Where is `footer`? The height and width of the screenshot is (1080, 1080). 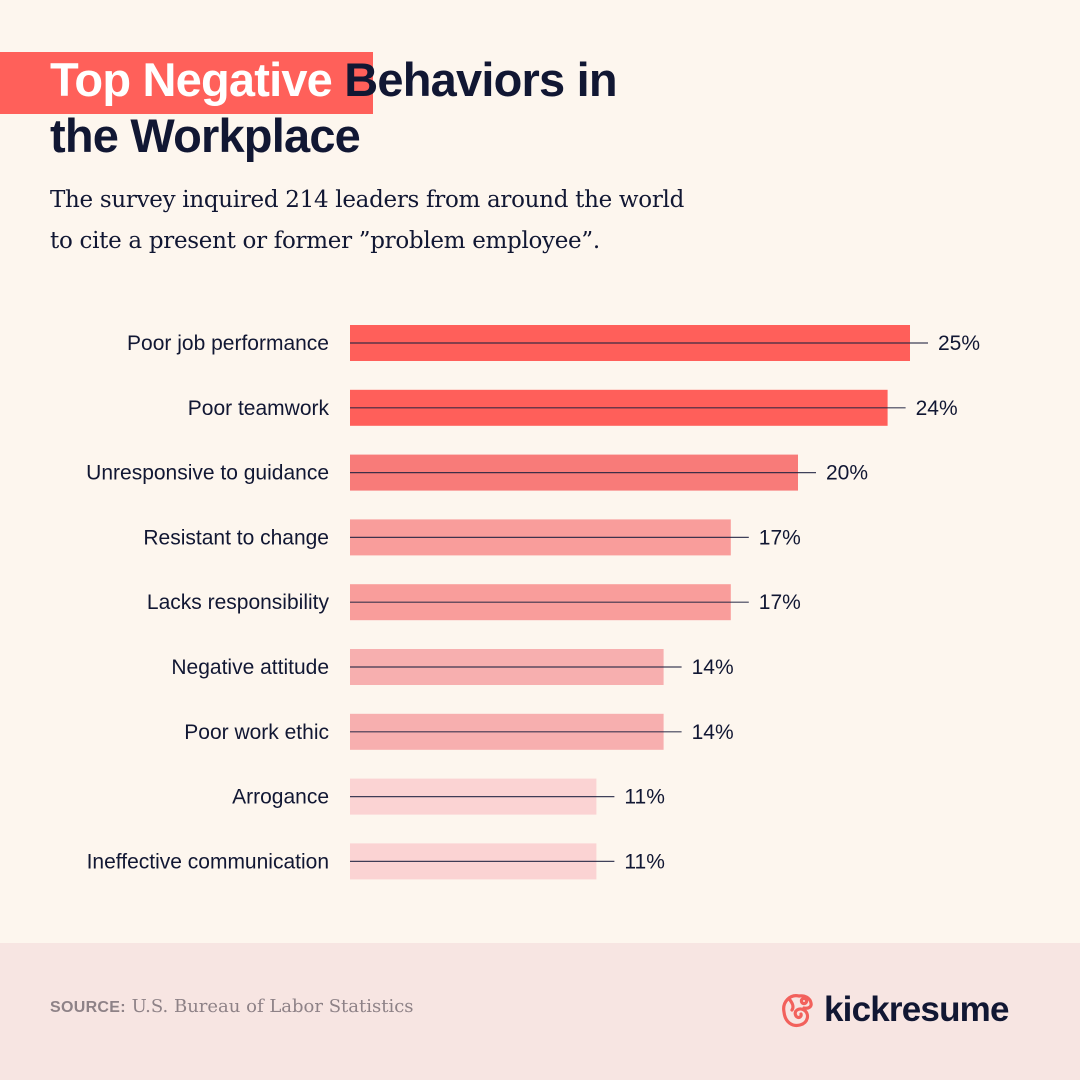 footer is located at coordinates (540, 1011).